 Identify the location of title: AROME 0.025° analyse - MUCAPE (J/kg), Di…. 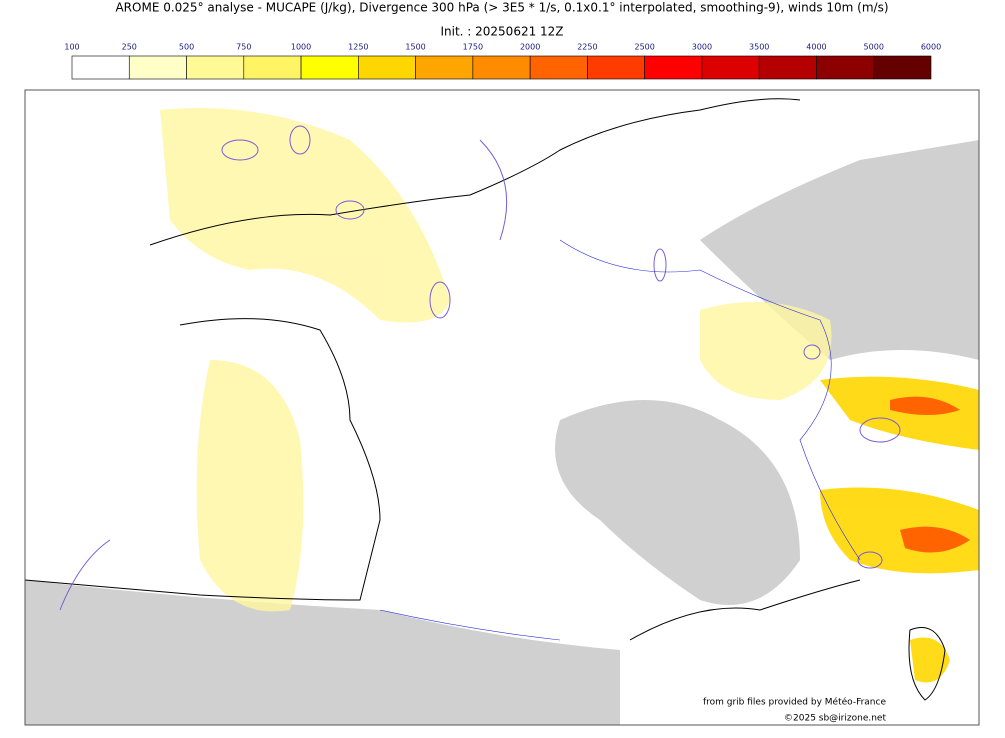
(501, 8).